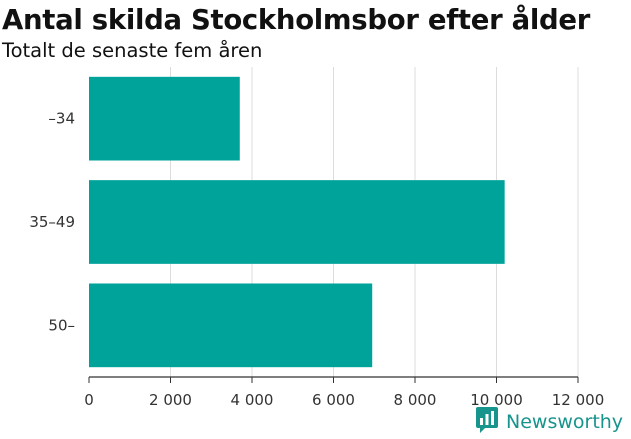 The width and height of the screenshot is (631, 439). Describe the element at coordinates (415, 400) in the screenshot. I see `x-tick-label: 8 000` at that location.